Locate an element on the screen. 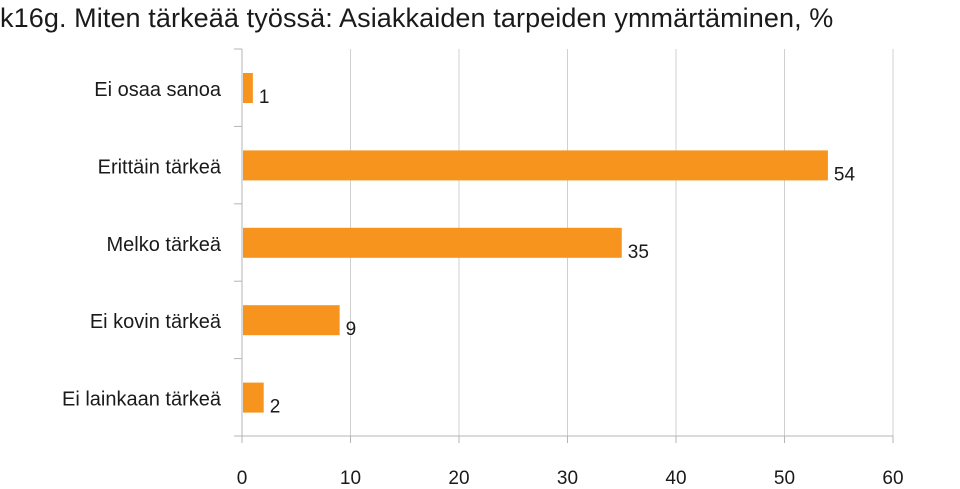 Image resolution: width=960 pixels, height=489 pixels. data-label: 9 is located at coordinates (351, 329).